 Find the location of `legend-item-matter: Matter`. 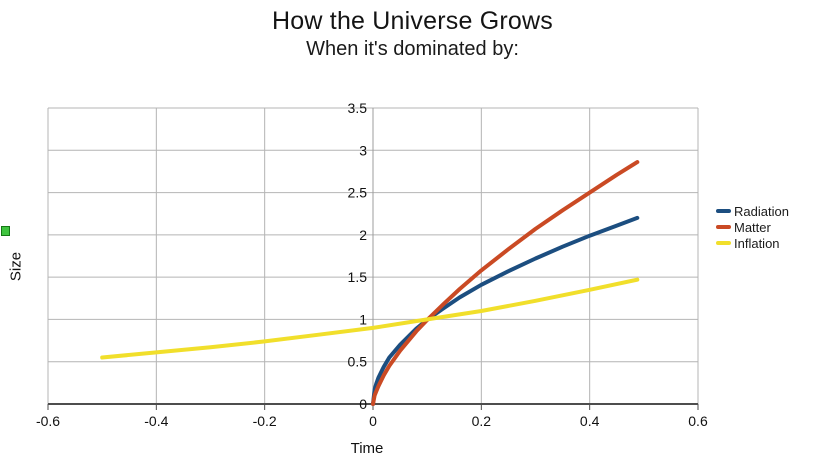

legend-item-matter: Matter is located at coordinates (752, 227).